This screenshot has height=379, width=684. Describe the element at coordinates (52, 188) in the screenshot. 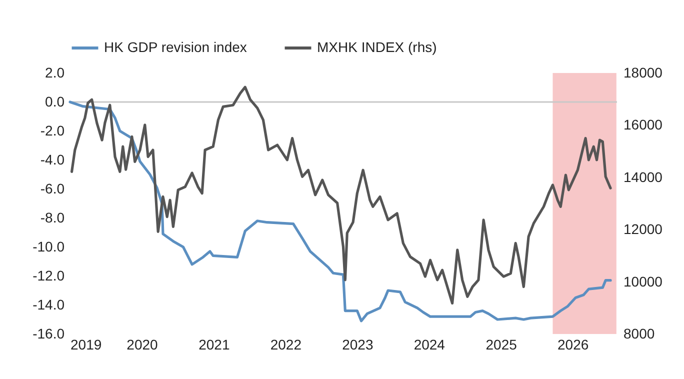

I see `y-tick-label: -6.0` at that location.